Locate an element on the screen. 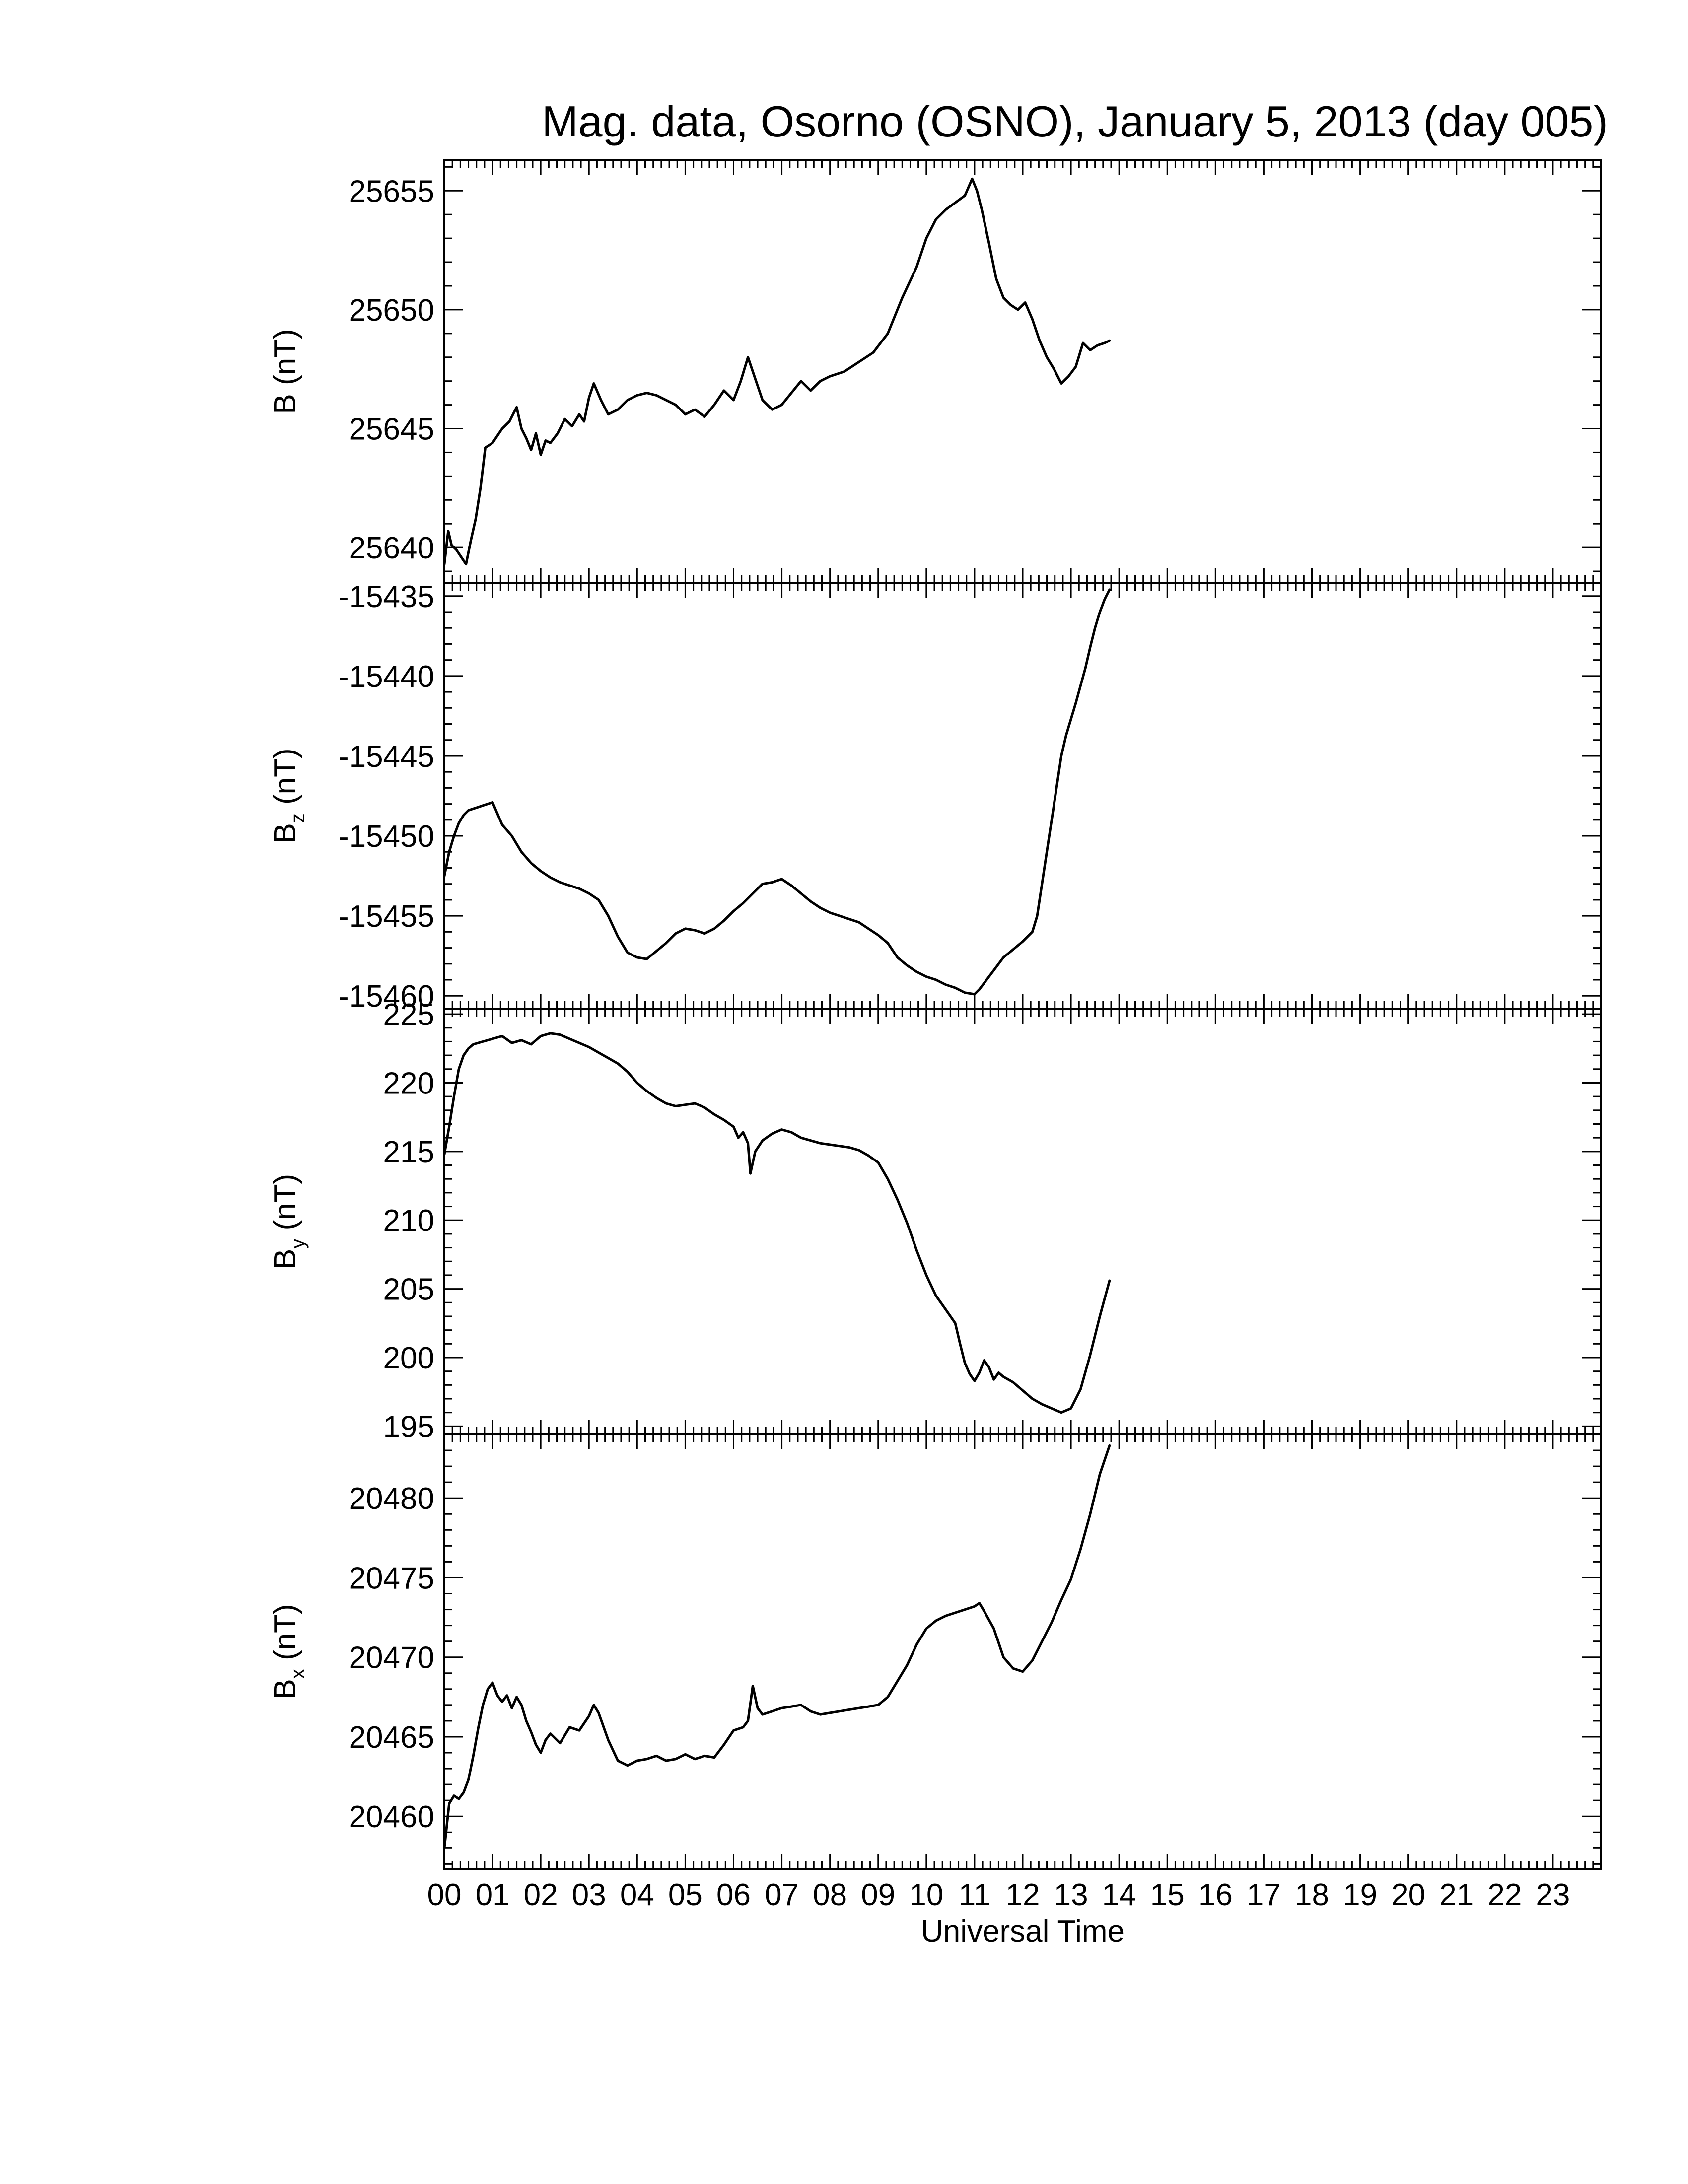 Image resolution: width=1688 pixels, height=2184 pixels. panel-frame-bx is located at coordinates (1022, 1651).